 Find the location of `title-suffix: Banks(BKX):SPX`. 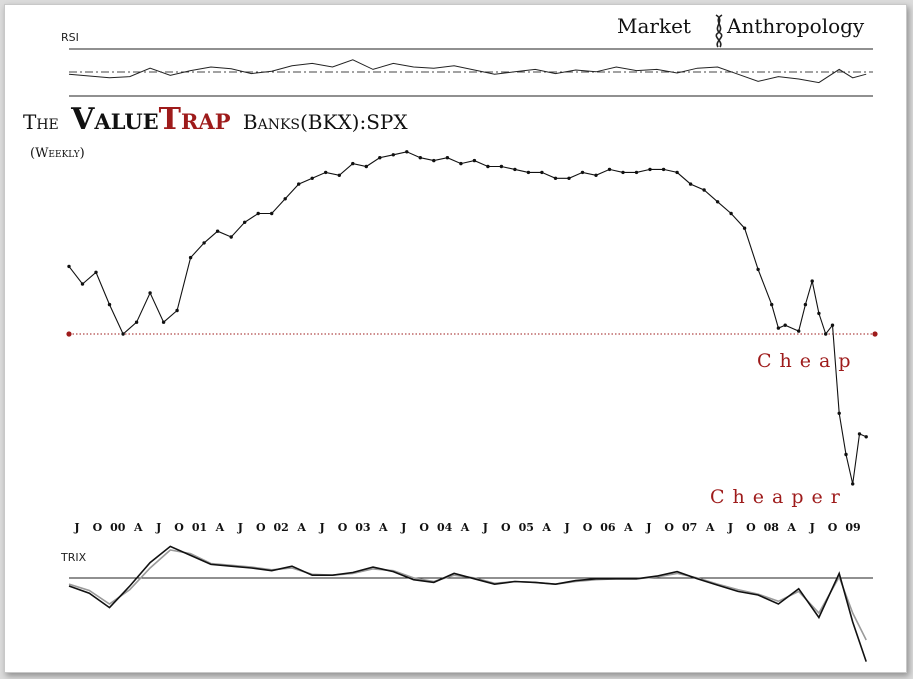

title-suffix: Banks(BKX):SPX is located at coordinates (325, 122).